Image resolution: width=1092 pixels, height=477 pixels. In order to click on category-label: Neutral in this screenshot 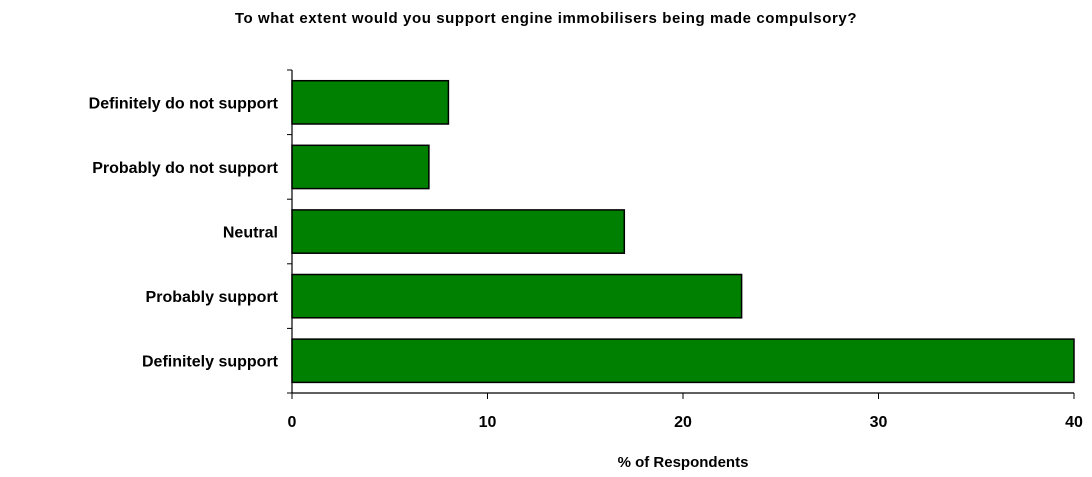, I will do `click(250, 233)`.